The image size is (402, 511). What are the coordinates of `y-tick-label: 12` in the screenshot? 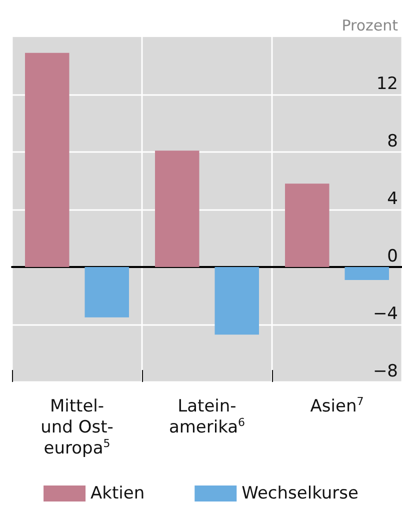 It's located at (387, 84).